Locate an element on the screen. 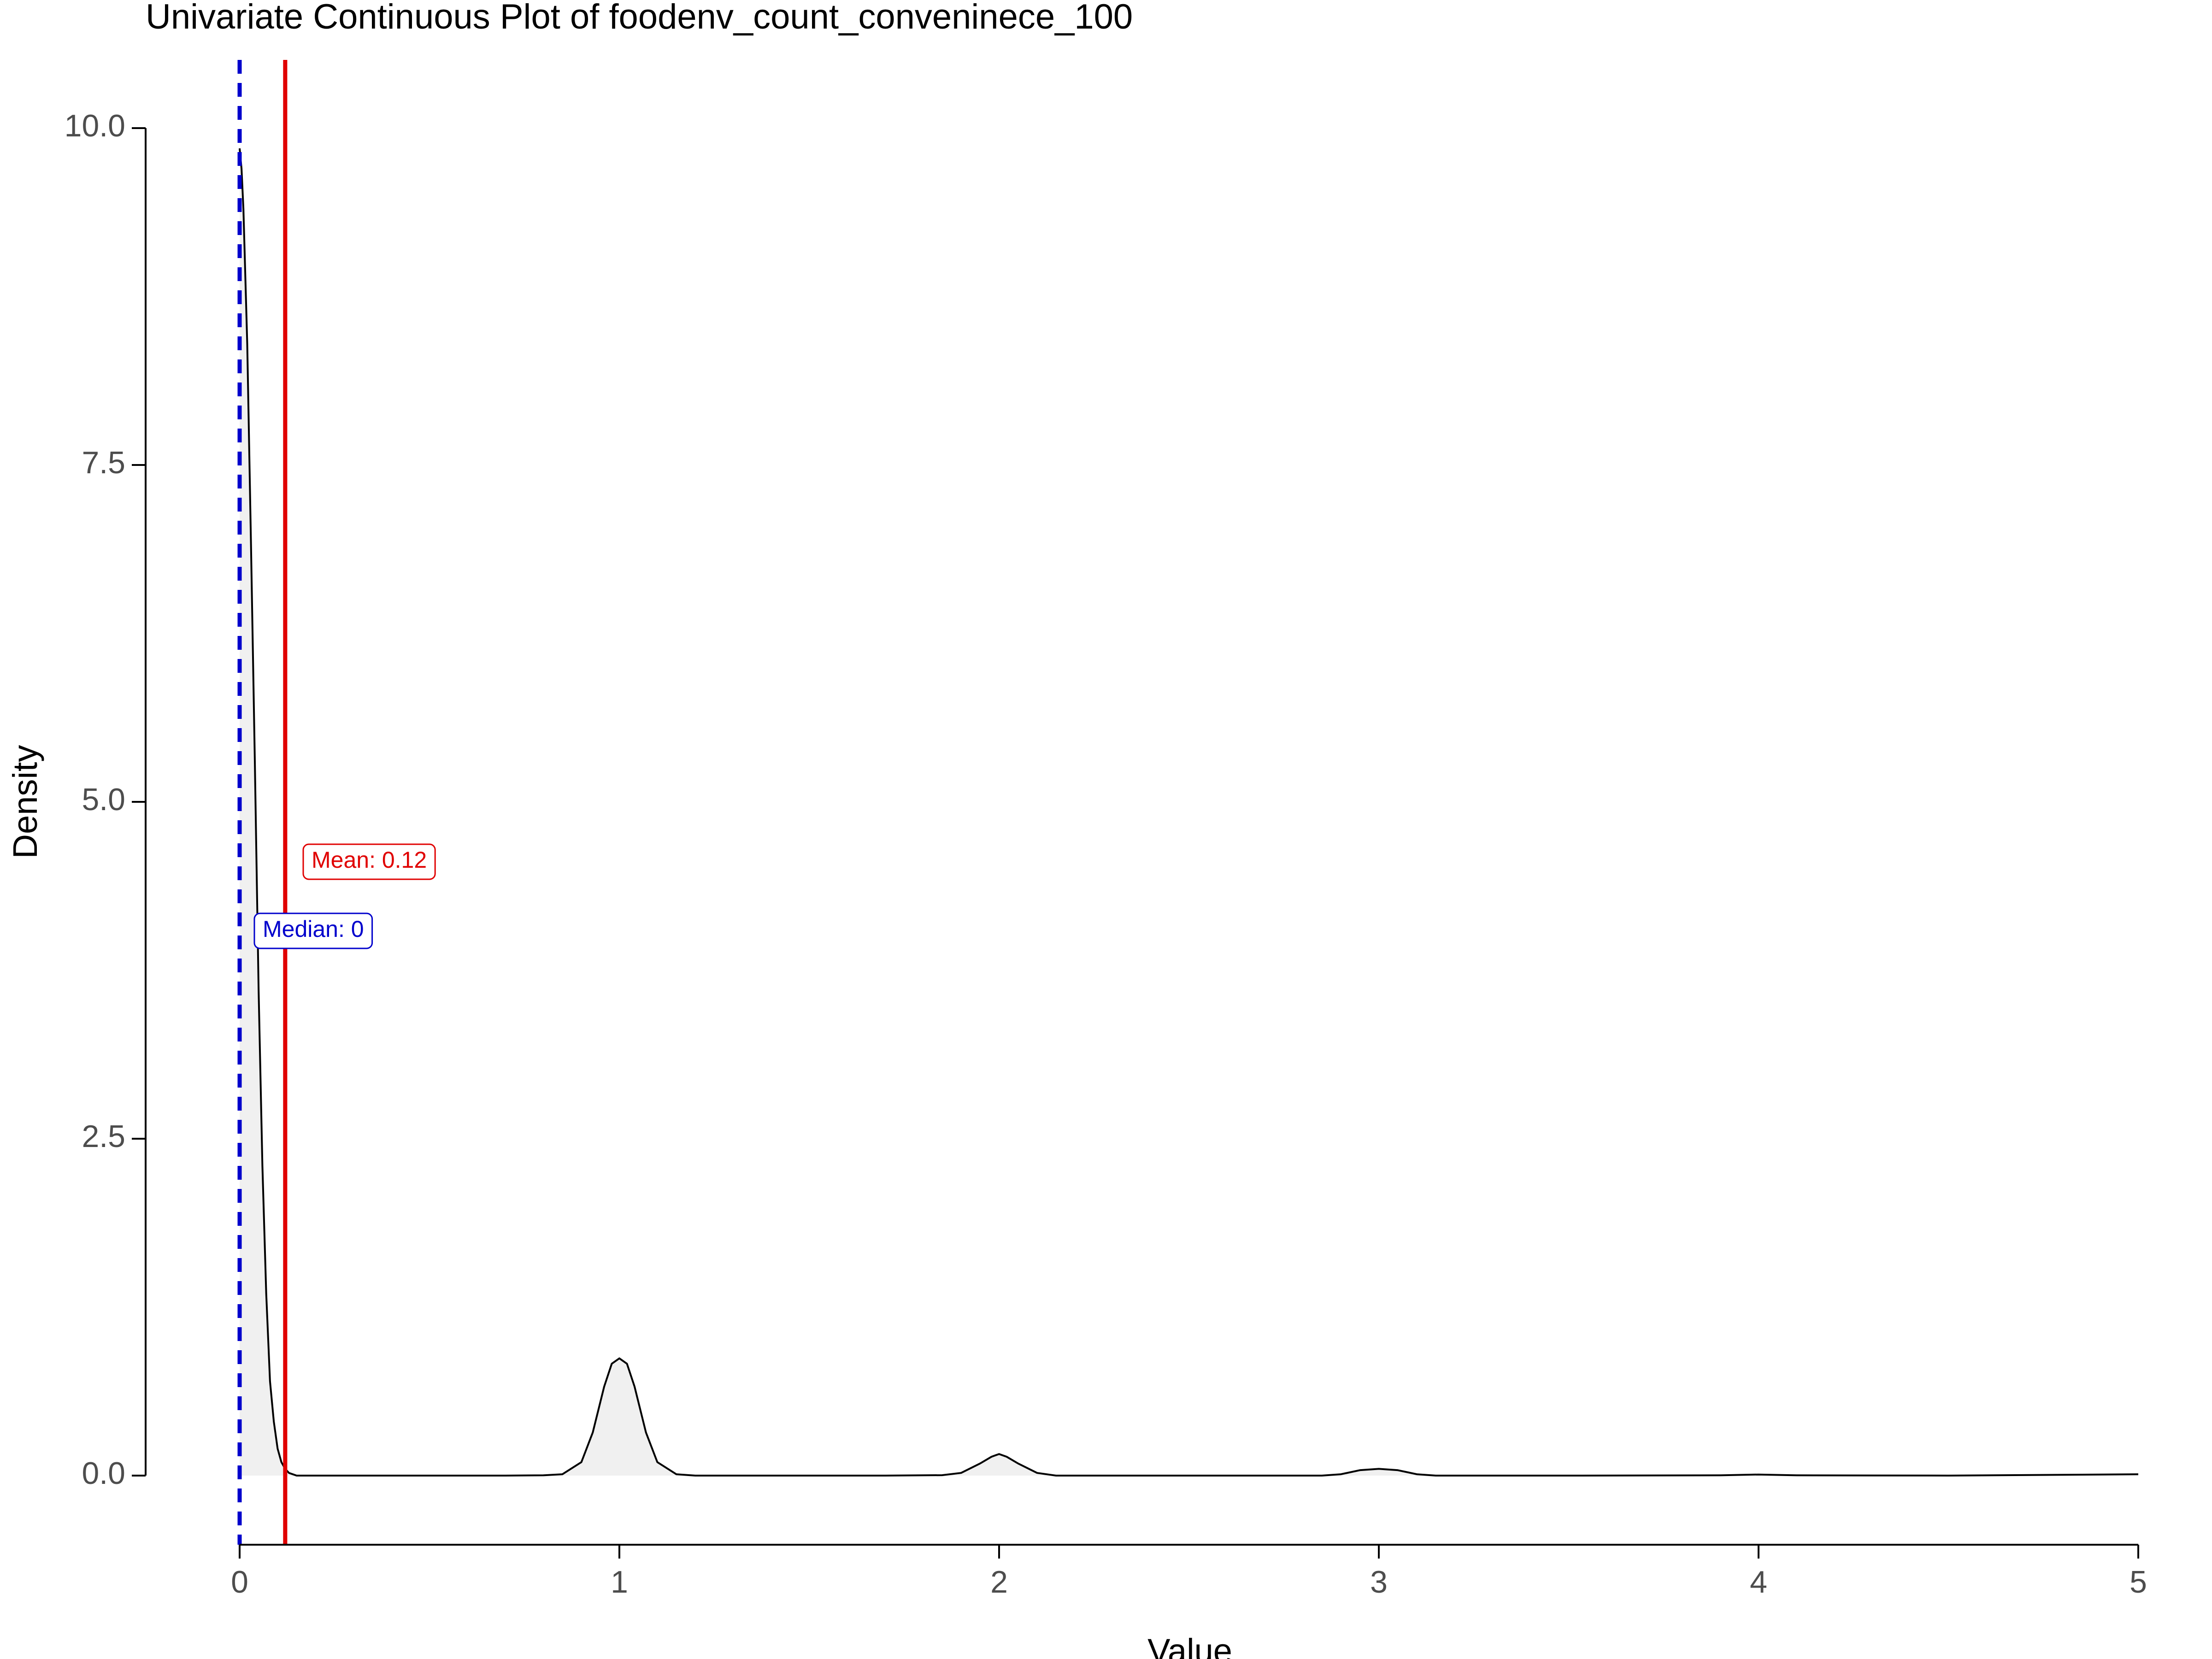 This screenshot has height=1659, width=2212. y-tick-label: 7.5 is located at coordinates (103, 462).